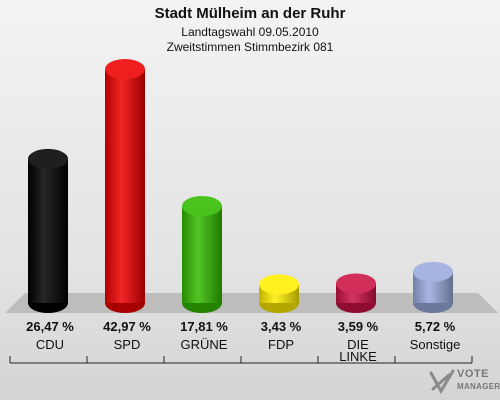 The height and width of the screenshot is (400, 500). Describe the element at coordinates (358, 326) in the screenshot. I see `value-label: 3,59 %` at that location.